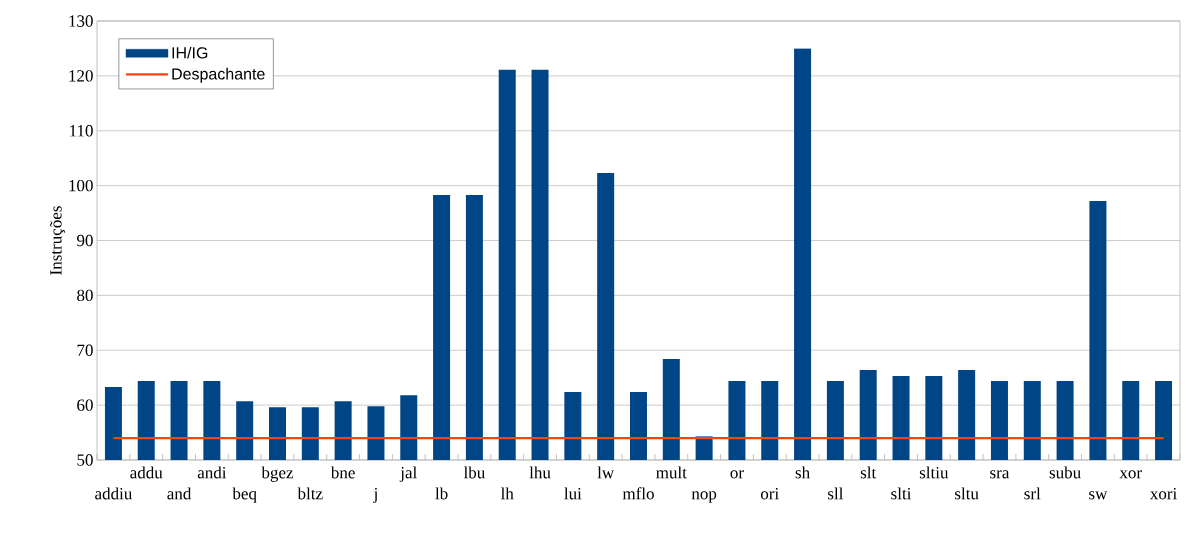 The height and width of the screenshot is (535, 1195). Describe the element at coordinates (573, 493) in the screenshot. I see `x-tick-label: lui` at that location.